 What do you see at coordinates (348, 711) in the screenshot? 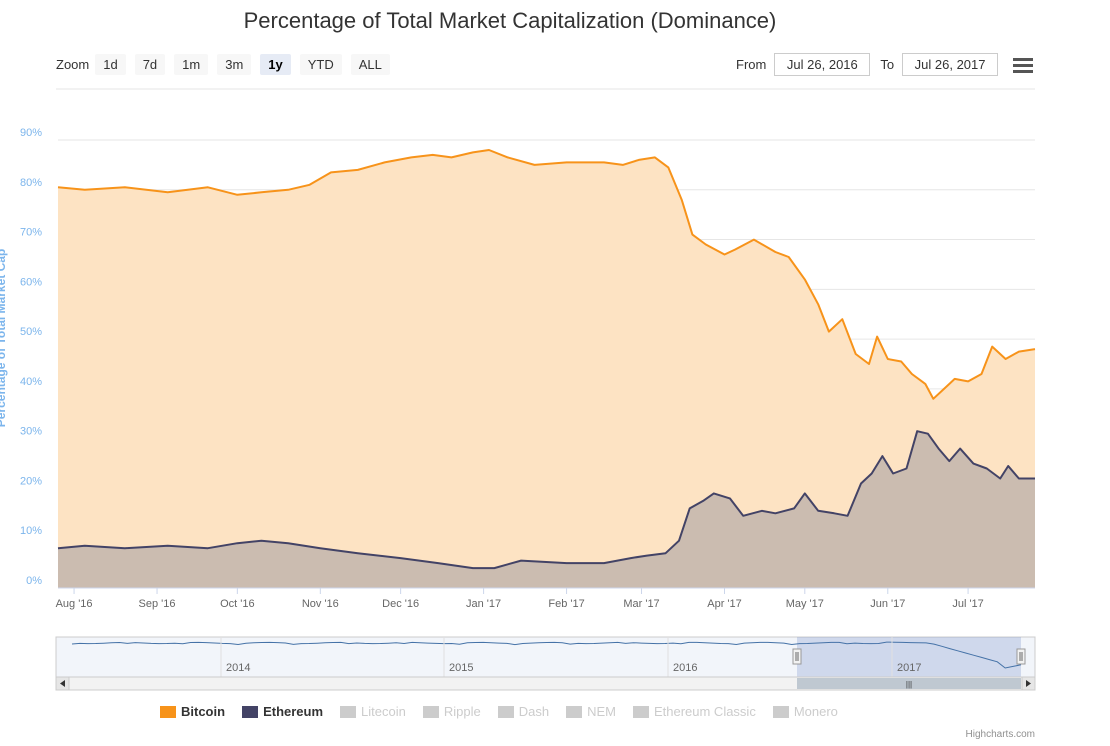
I see `legend-swatch-litecoin` at bounding box center [348, 711].